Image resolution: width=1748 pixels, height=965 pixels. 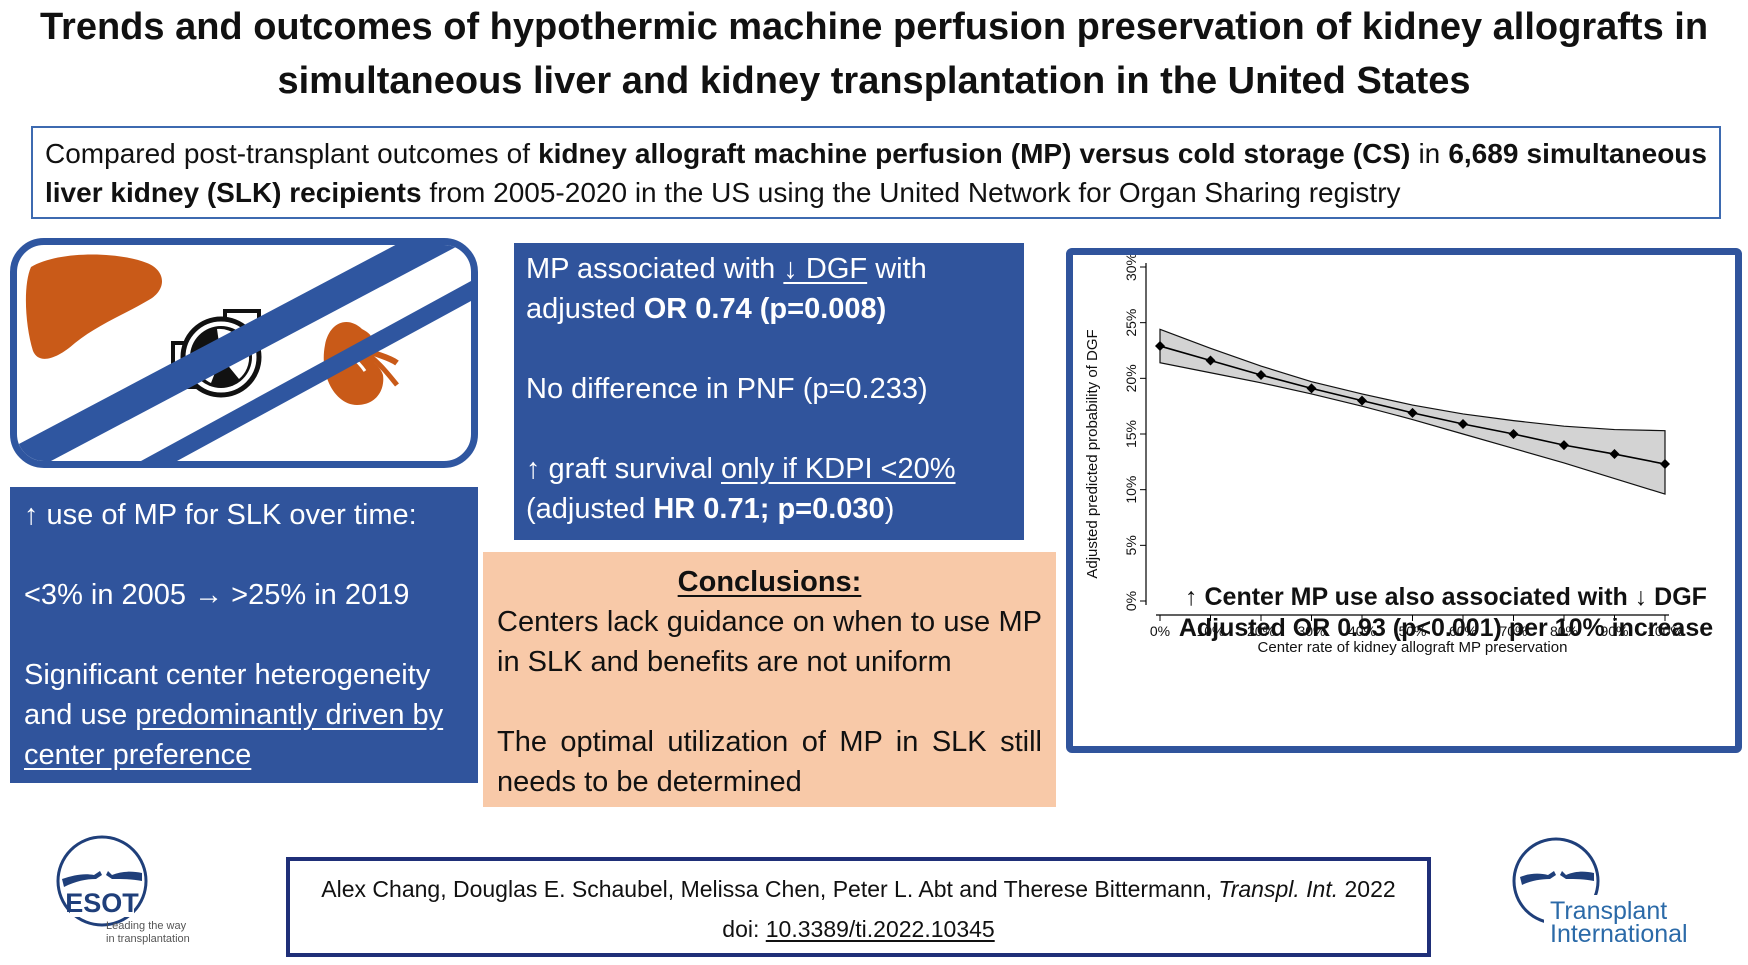 What do you see at coordinates (1092, 453) in the screenshot?
I see `y-axis-title: Adjusted predicted probability of DGF` at bounding box center [1092, 453].